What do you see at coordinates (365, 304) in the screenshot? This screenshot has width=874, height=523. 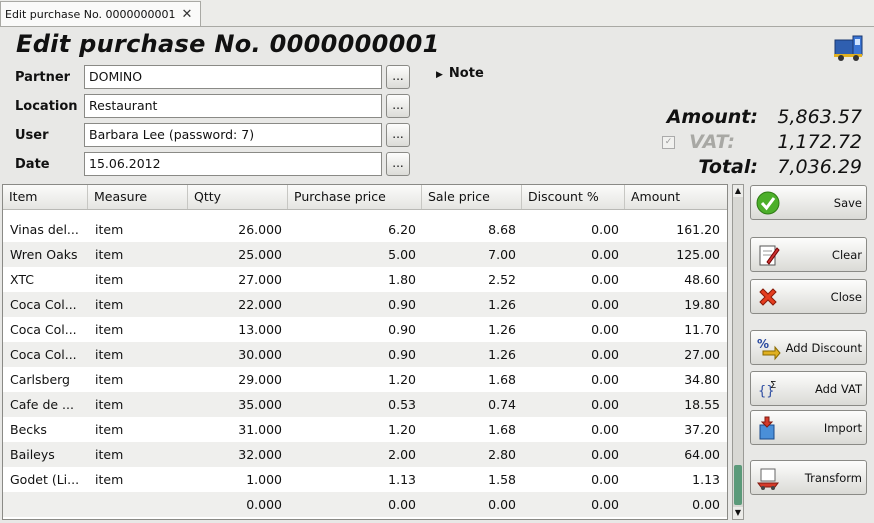 I see `table-row: Coca Col... item 22.000 0.90 1.26 0.00 19.80` at bounding box center [365, 304].